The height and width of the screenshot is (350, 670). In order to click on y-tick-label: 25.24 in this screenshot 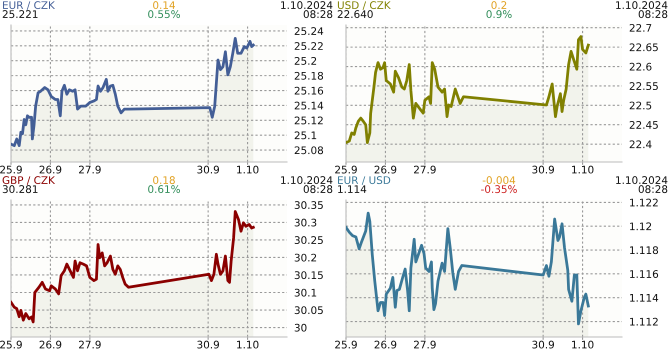, I will do `click(309, 31)`.